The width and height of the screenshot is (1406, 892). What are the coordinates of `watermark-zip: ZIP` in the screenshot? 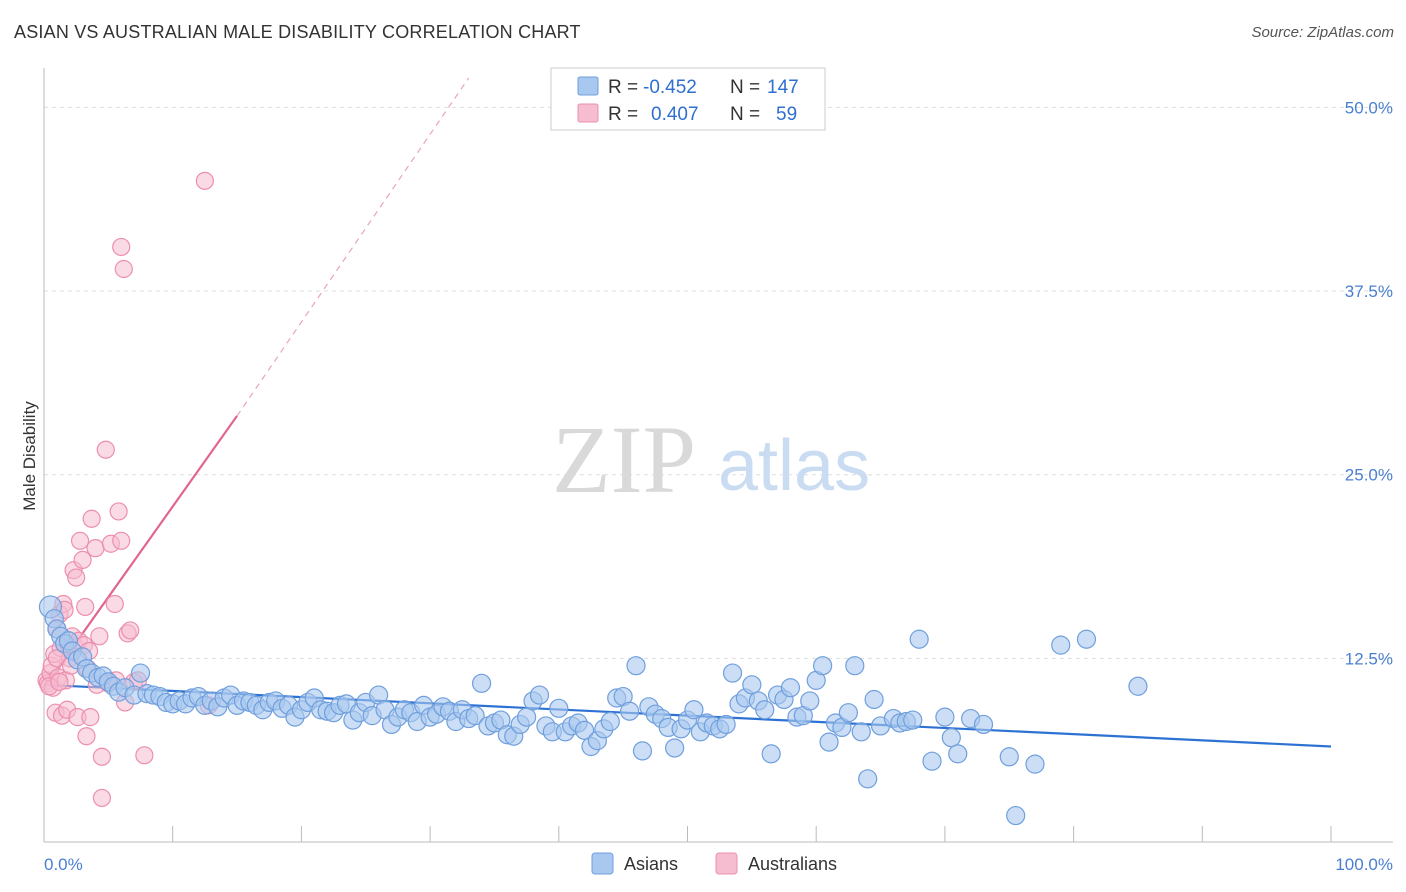 It's located at (624, 459).